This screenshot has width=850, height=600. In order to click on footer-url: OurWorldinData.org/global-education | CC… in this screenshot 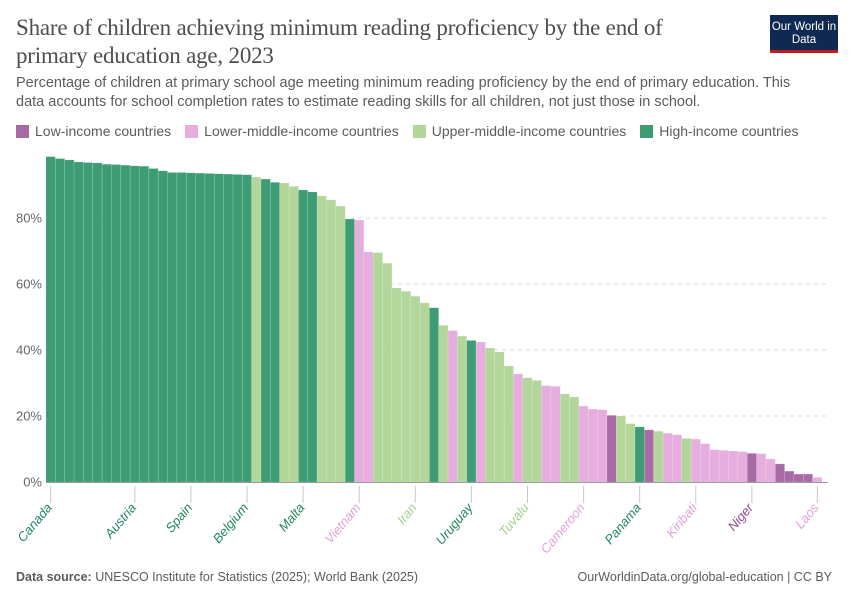, I will do `click(704, 577)`.